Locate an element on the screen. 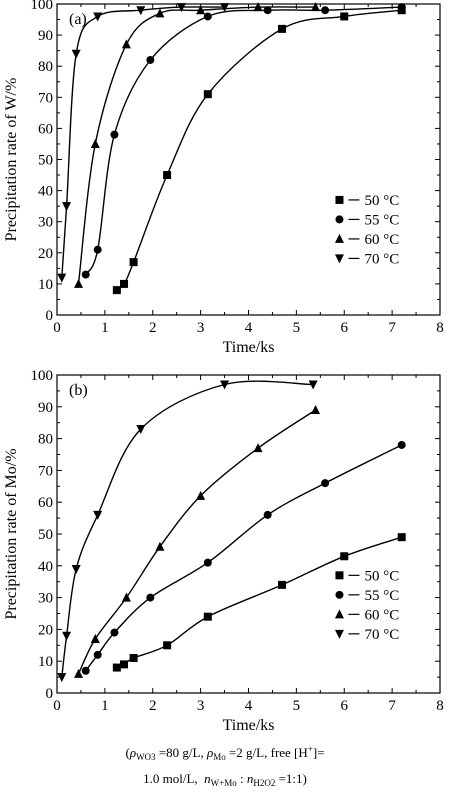 The image size is (450, 794). x-tick-label: 4 is located at coordinates (249, 328).